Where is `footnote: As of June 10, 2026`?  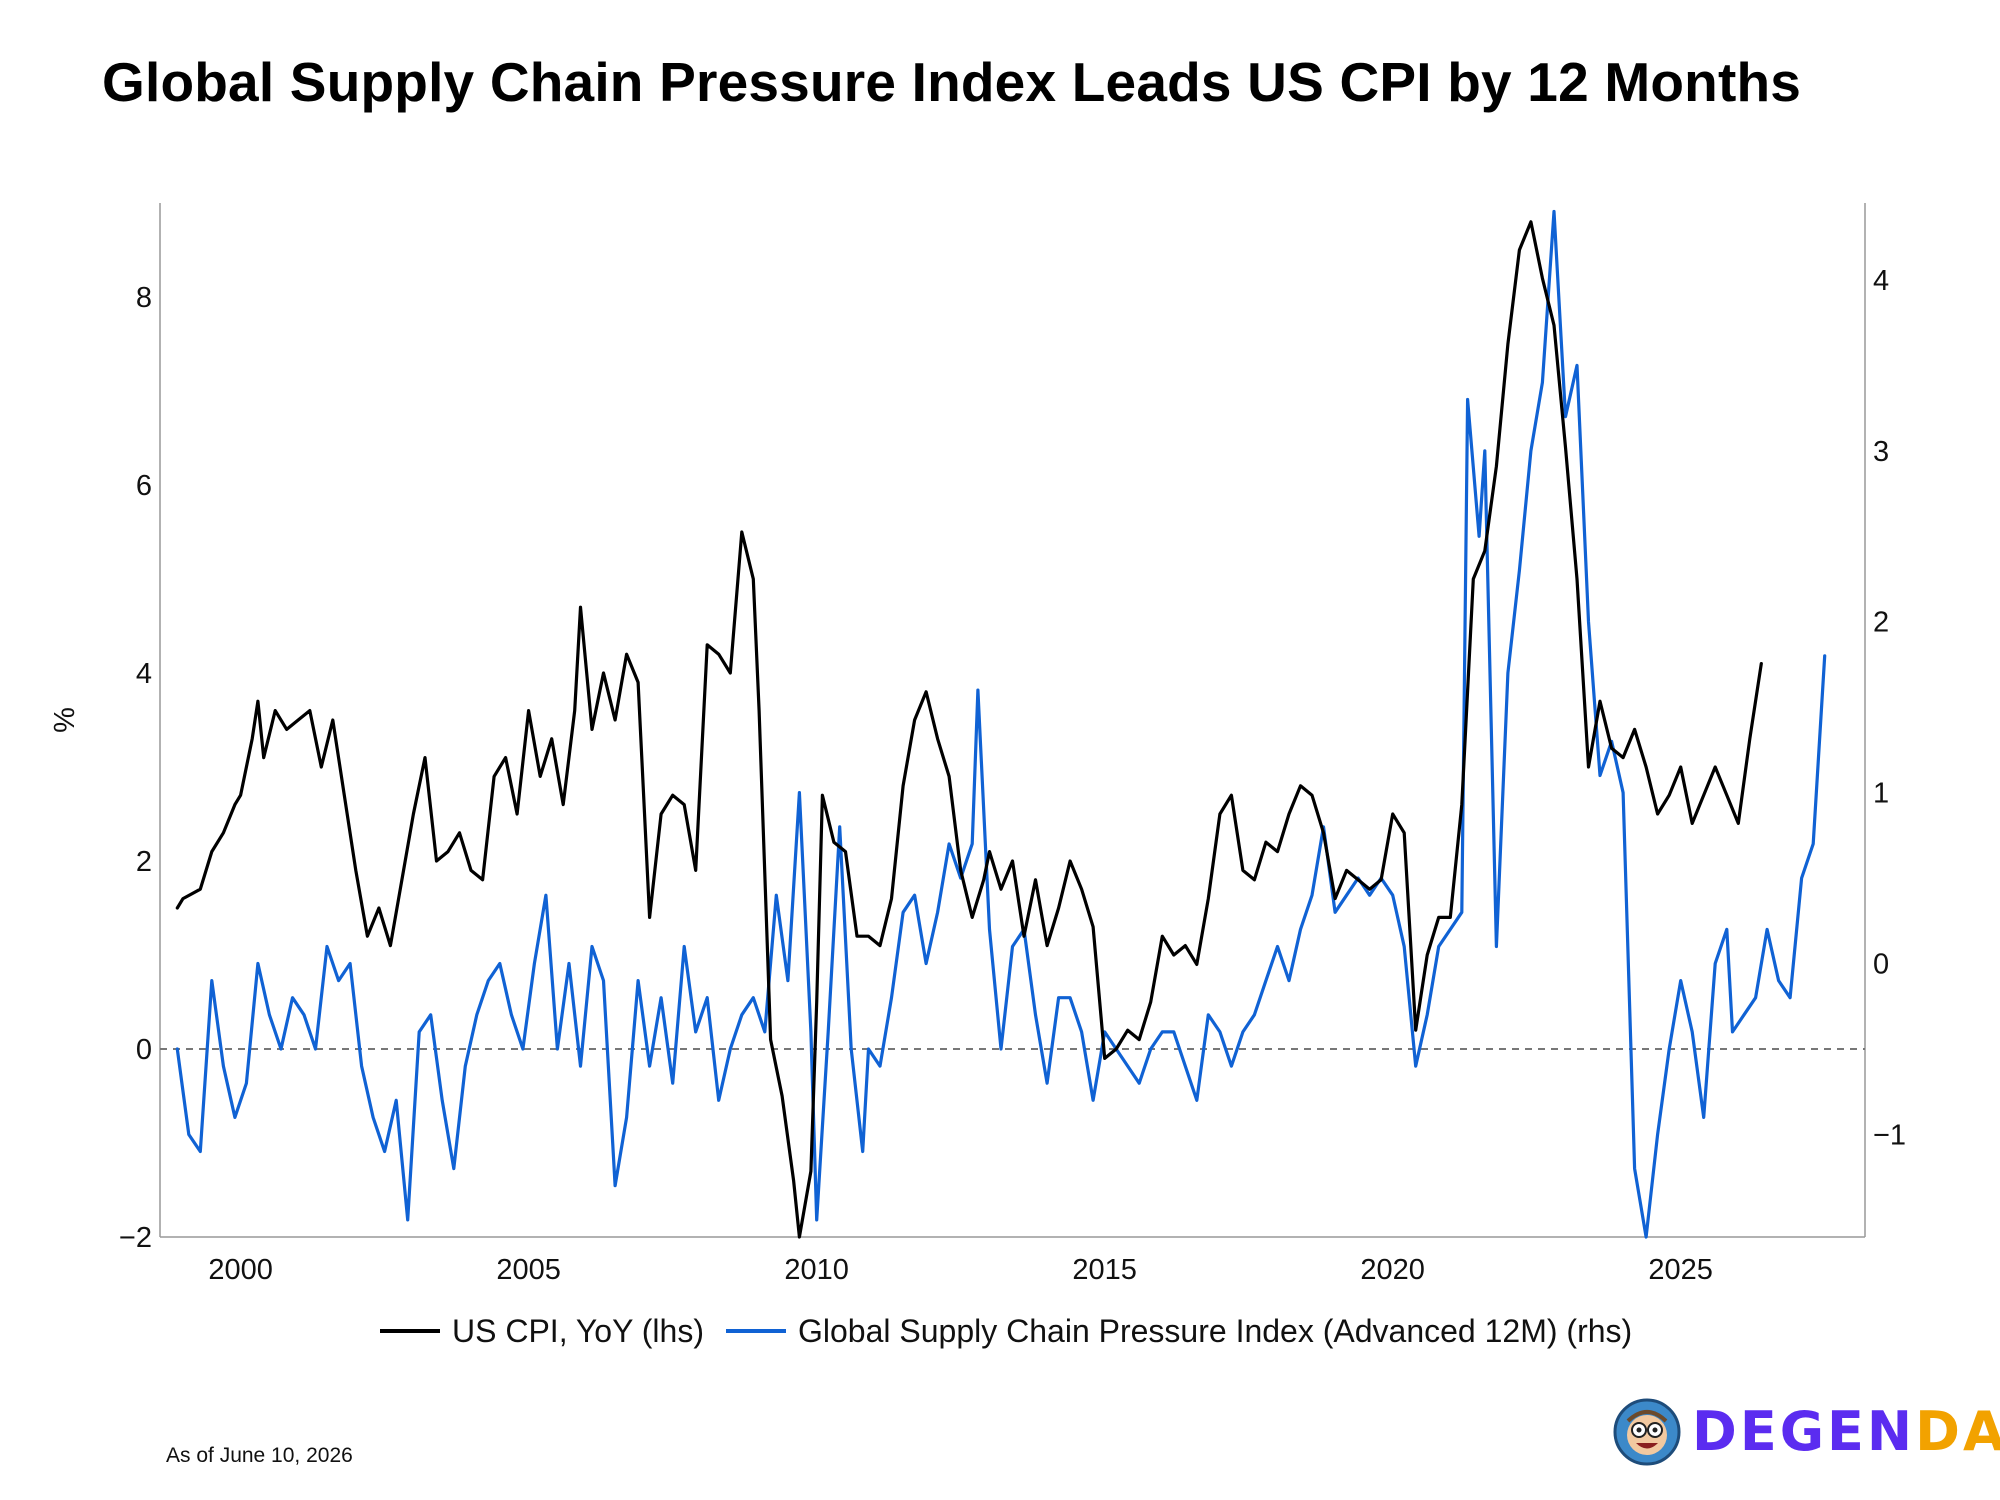
footnote: As of June 10, 2026 is located at coordinates (259, 1455).